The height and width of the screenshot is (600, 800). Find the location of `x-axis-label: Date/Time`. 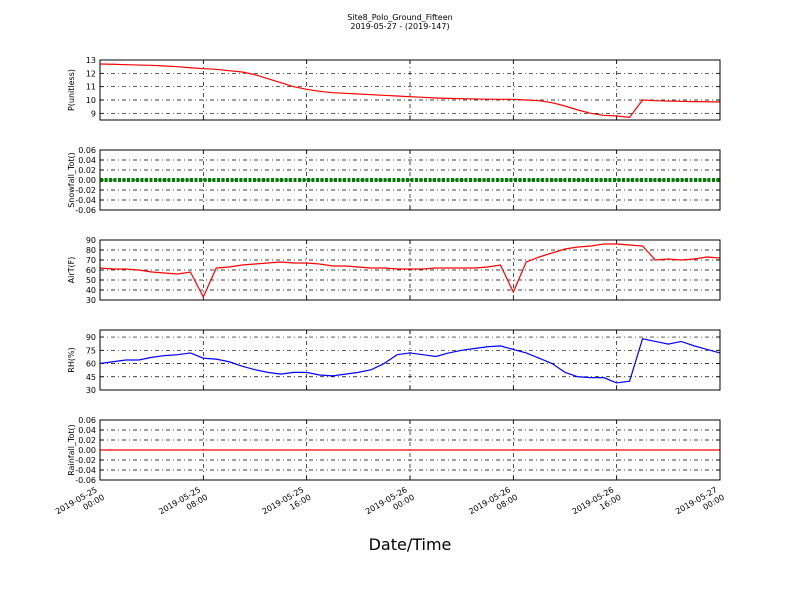

x-axis-label: Date/Time is located at coordinates (410, 544).